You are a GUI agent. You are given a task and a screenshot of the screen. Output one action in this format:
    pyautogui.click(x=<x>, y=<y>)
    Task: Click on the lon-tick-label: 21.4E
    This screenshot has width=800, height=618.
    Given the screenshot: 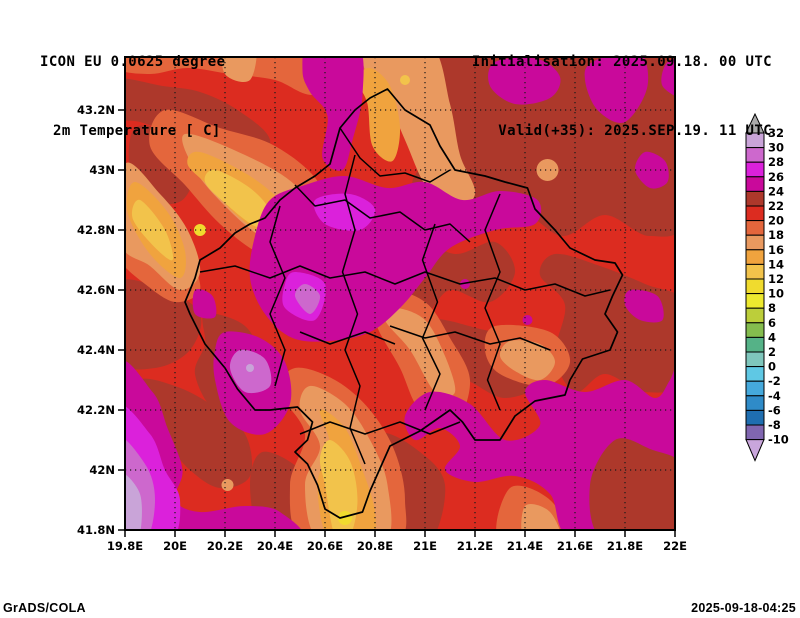 What is the action you would take?
    pyautogui.click(x=525, y=546)
    